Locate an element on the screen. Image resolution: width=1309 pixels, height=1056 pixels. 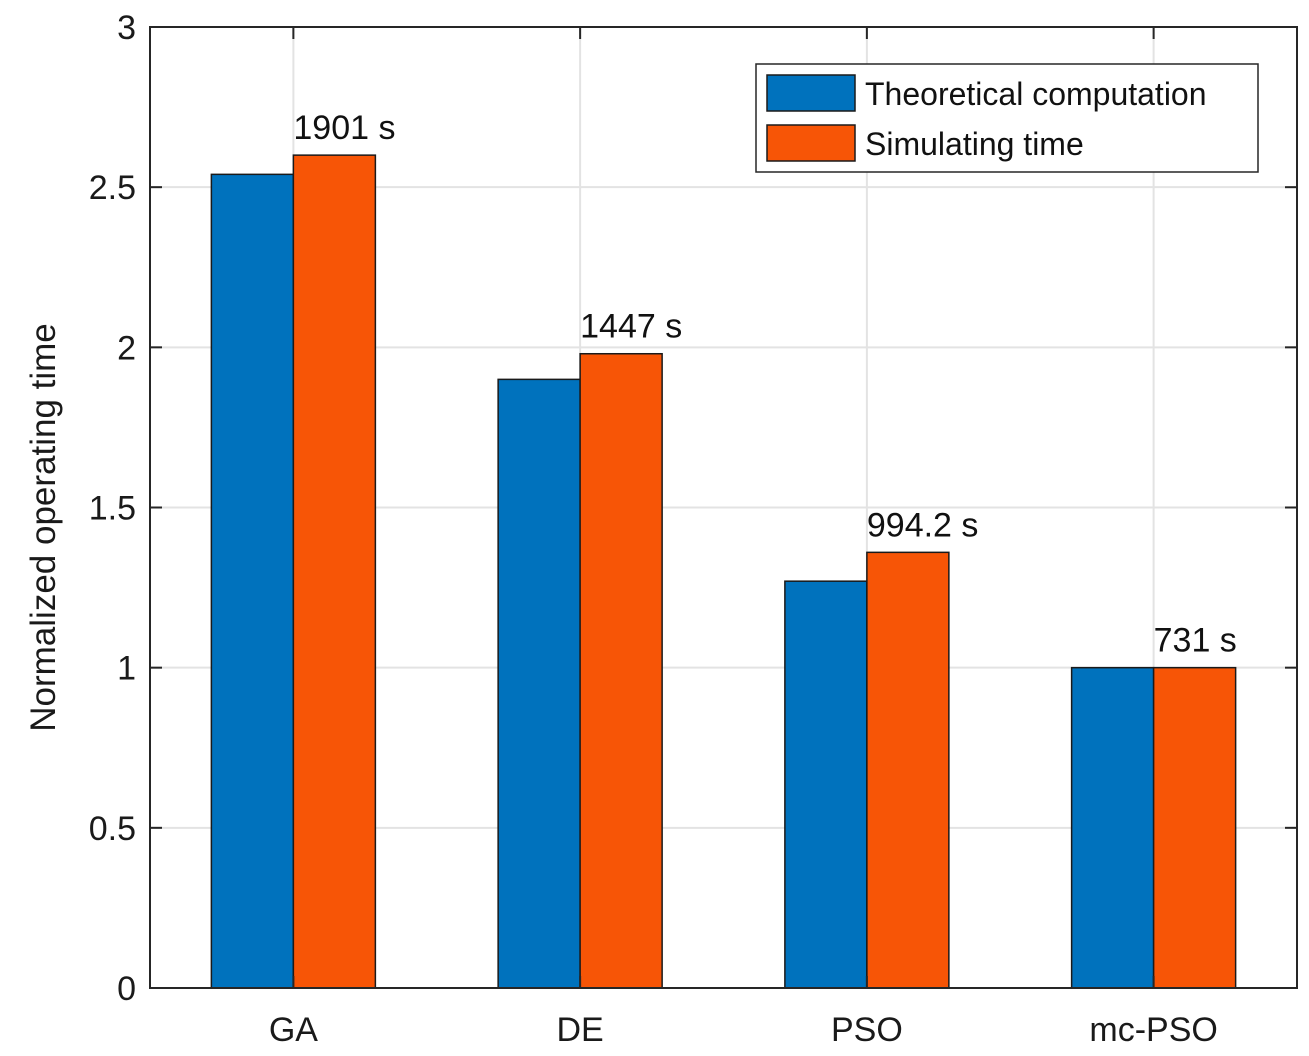
y-tick-label: 0.5 is located at coordinates (112, 829).